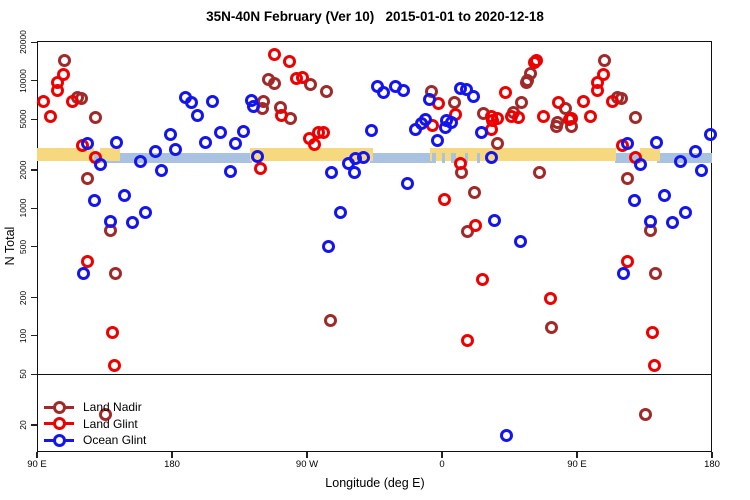 Image resolution: width=750 pixels, height=500 pixels. I want to click on legend-marker-icon, so click(59, 424).